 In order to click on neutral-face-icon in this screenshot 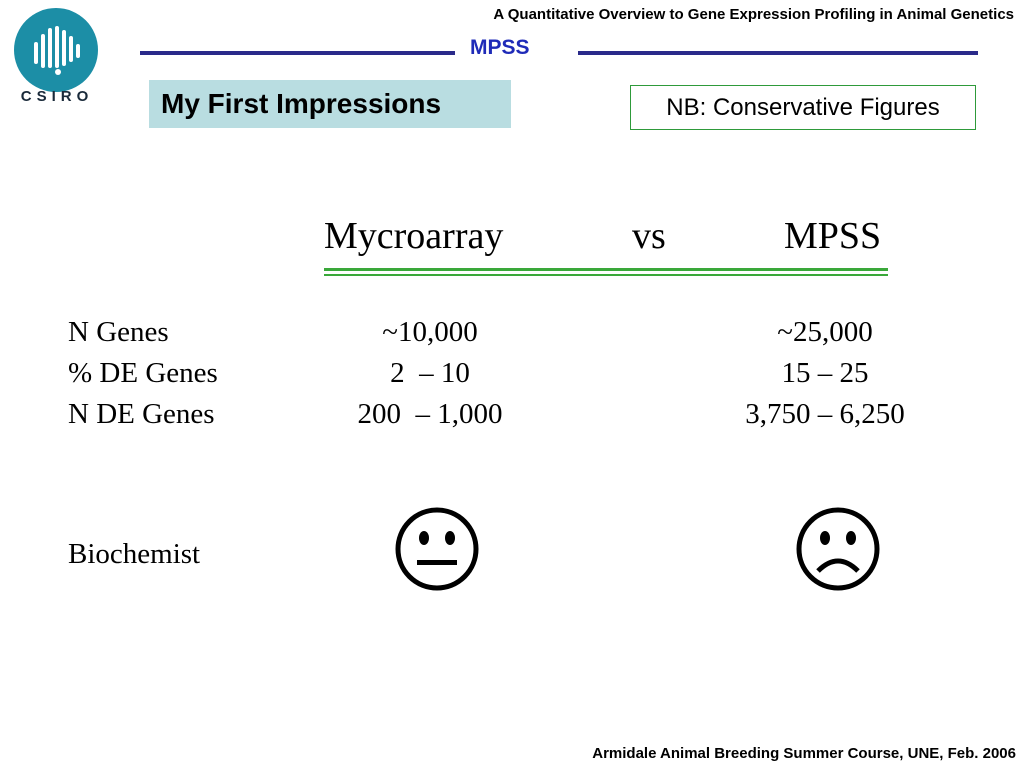, I will do `click(437, 549)`.